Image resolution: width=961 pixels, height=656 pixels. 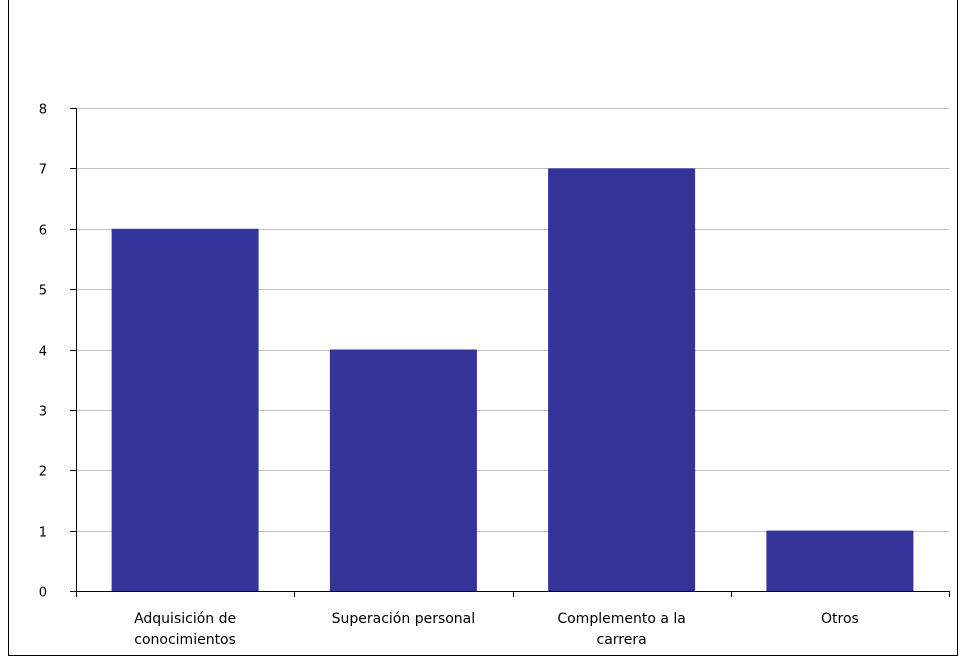 I want to click on y-tick-label-4: 4, so click(x=43, y=352).